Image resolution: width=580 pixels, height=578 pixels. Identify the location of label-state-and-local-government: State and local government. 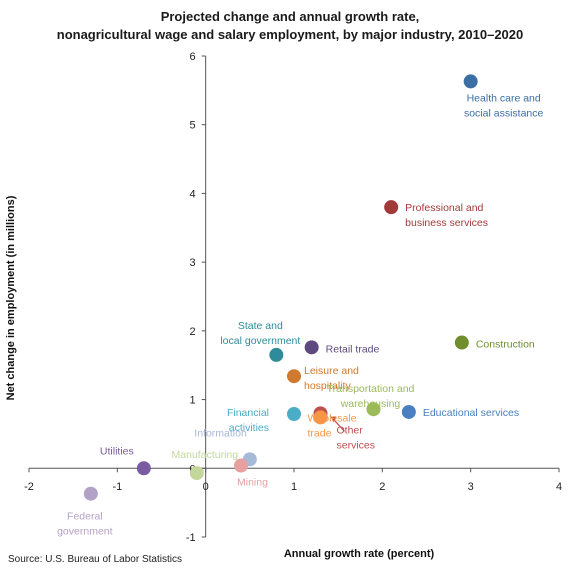
(260, 333).